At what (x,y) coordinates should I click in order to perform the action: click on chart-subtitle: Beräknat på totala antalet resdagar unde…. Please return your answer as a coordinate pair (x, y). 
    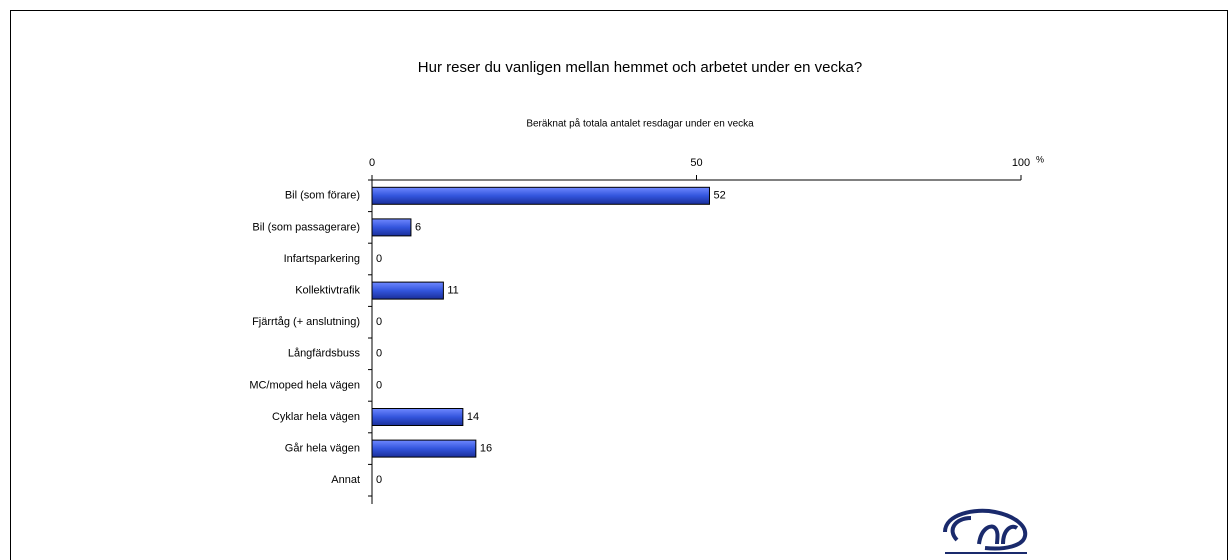
    Looking at the image, I should click on (640, 124).